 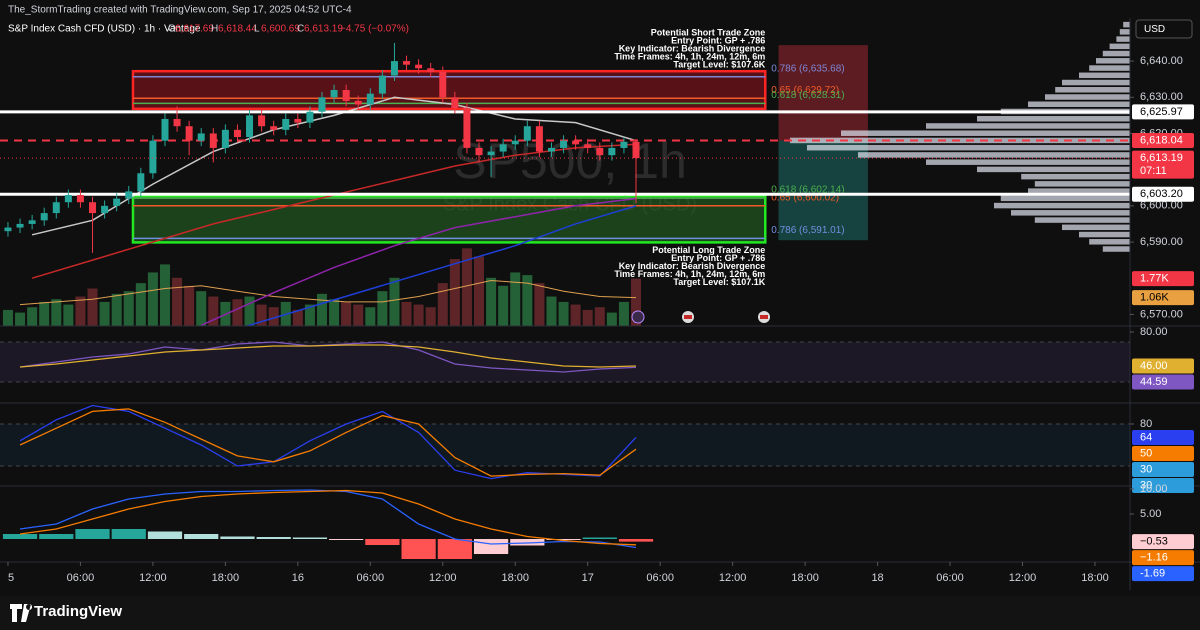 I want to click on zone-text: Potential Long Trade Zone, so click(x=708, y=250).